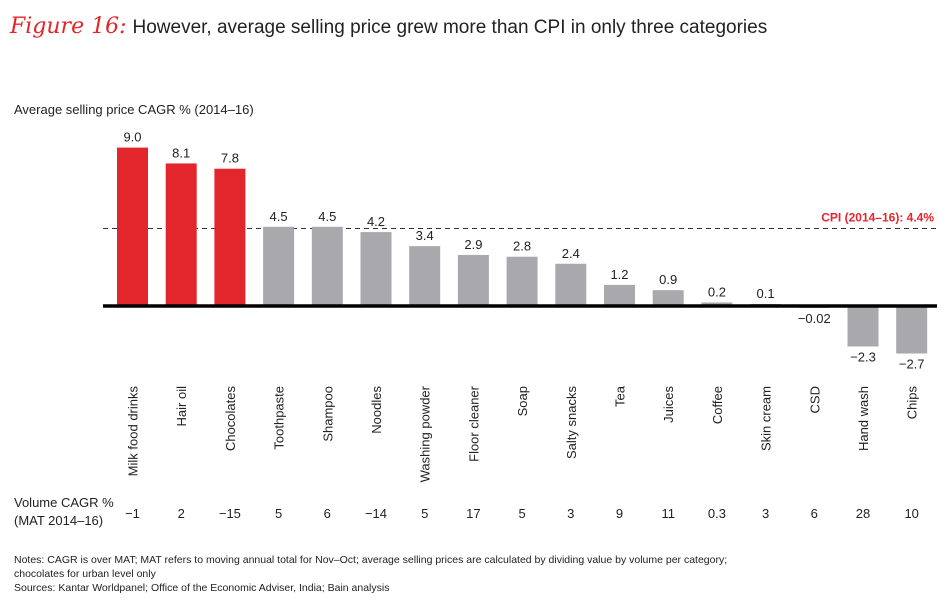 The height and width of the screenshot is (611, 950). What do you see at coordinates (64, 502) in the screenshot?
I see `volume-label-line1: Volume CAGR %` at bounding box center [64, 502].